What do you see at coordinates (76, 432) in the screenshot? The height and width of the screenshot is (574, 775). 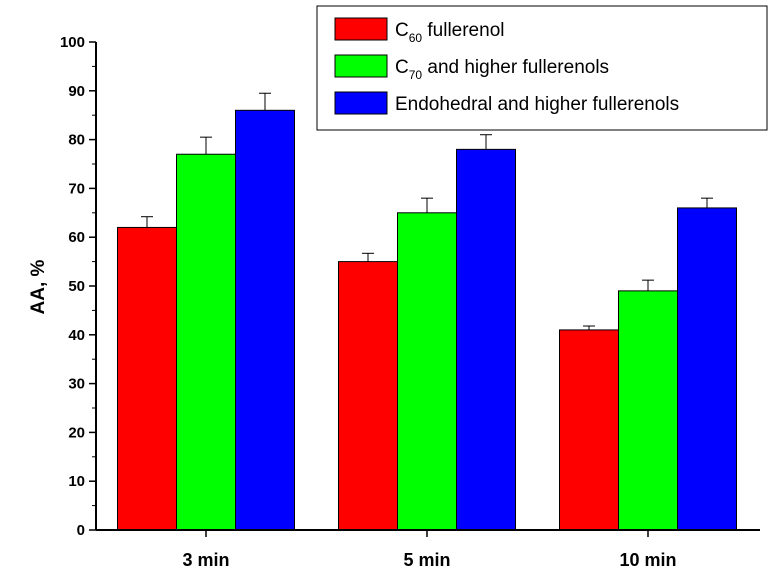 I see `y-tick-label: 20` at bounding box center [76, 432].